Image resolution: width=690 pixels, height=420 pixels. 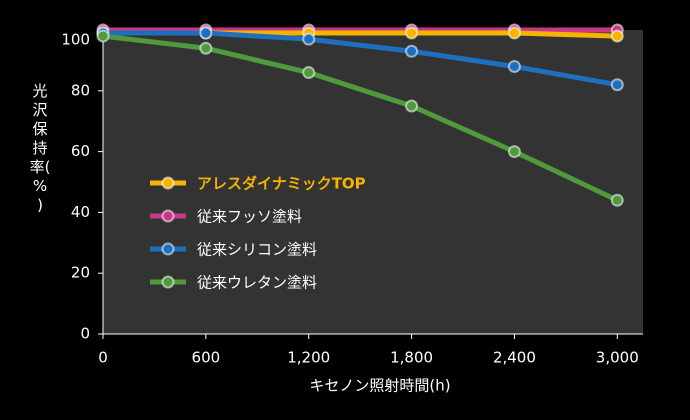 What do you see at coordinates (257, 283) in the screenshot?
I see `legend-label: 従来ウレタン塗料` at bounding box center [257, 283].